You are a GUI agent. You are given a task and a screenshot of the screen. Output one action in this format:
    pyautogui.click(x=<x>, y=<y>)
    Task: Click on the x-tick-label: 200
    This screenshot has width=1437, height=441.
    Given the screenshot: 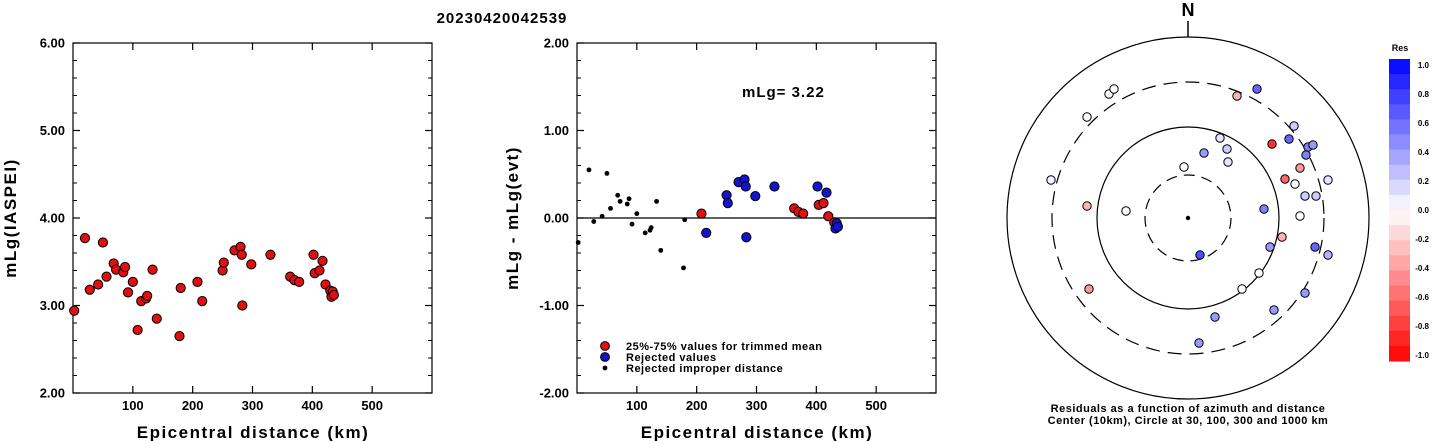 What is the action you would take?
    pyautogui.click(x=697, y=405)
    